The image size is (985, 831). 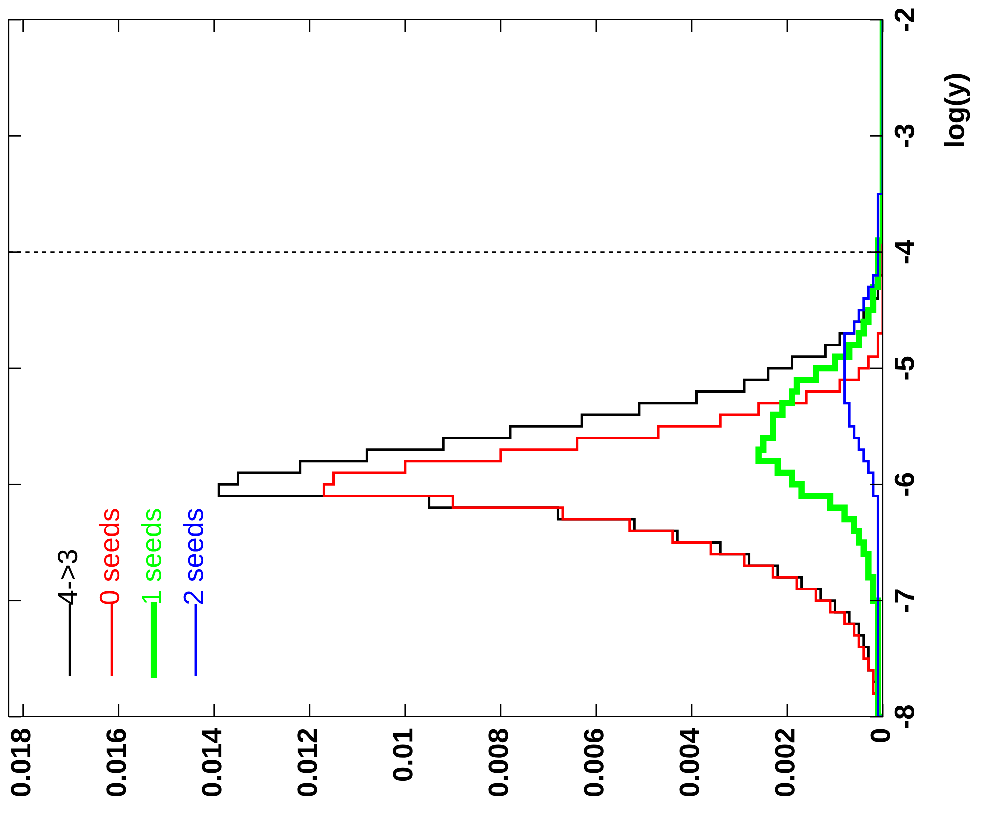 I want to click on text: 1 seeds, so click(x=151, y=556).